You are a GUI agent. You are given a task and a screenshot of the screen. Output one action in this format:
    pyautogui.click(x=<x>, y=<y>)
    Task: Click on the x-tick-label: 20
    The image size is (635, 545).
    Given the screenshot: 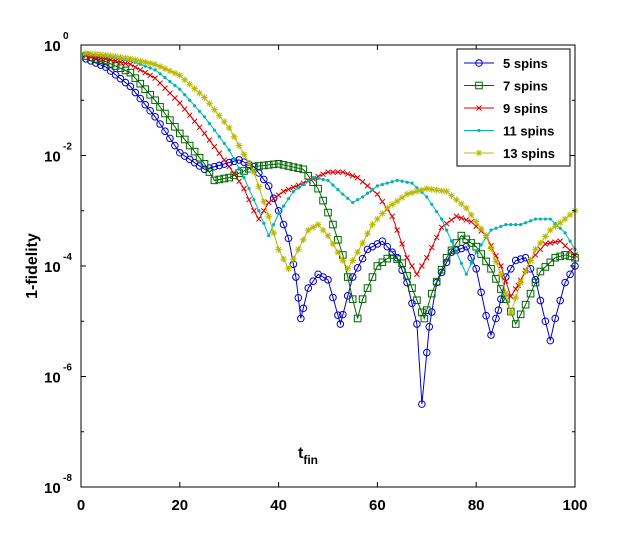 What is the action you would take?
    pyautogui.click(x=179, y=505)
    